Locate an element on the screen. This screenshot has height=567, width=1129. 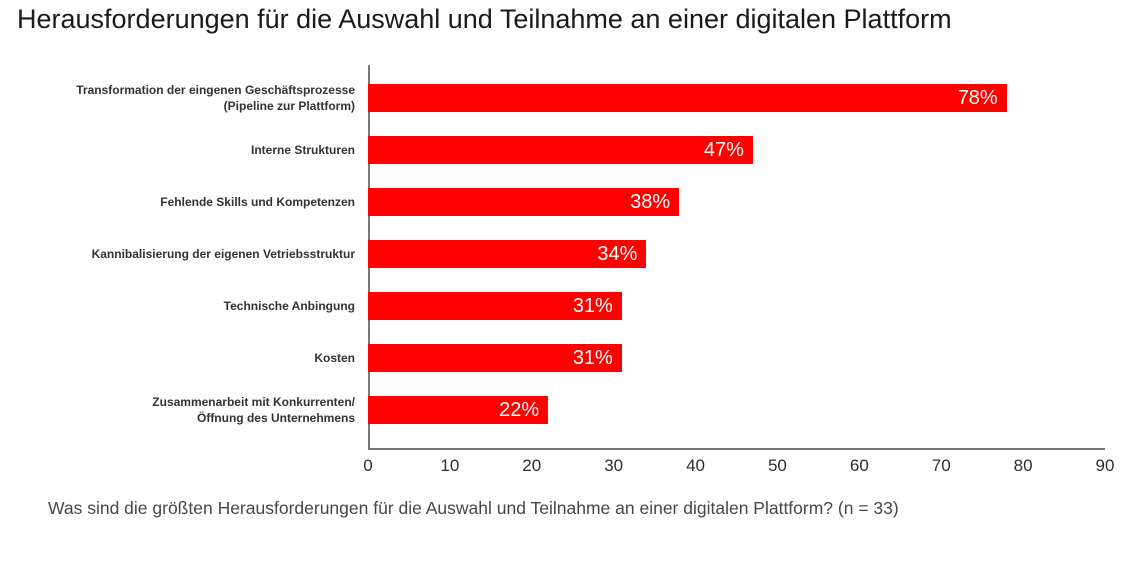
bar: 38% is located at coordinates (524, 202).